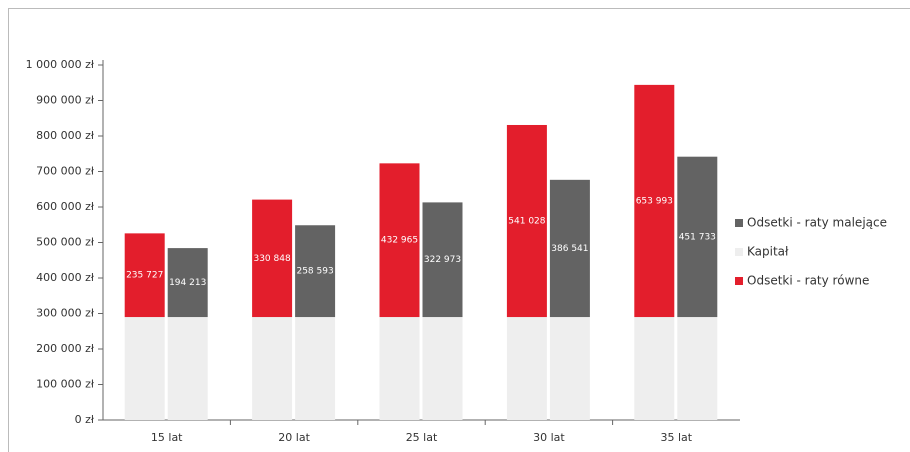  I want to click on value-label: 451 733, so click(697, 237).